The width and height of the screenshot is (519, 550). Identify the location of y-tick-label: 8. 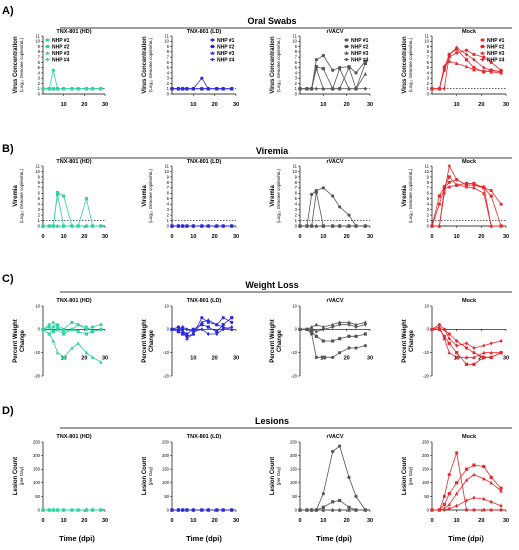
(428, 51).